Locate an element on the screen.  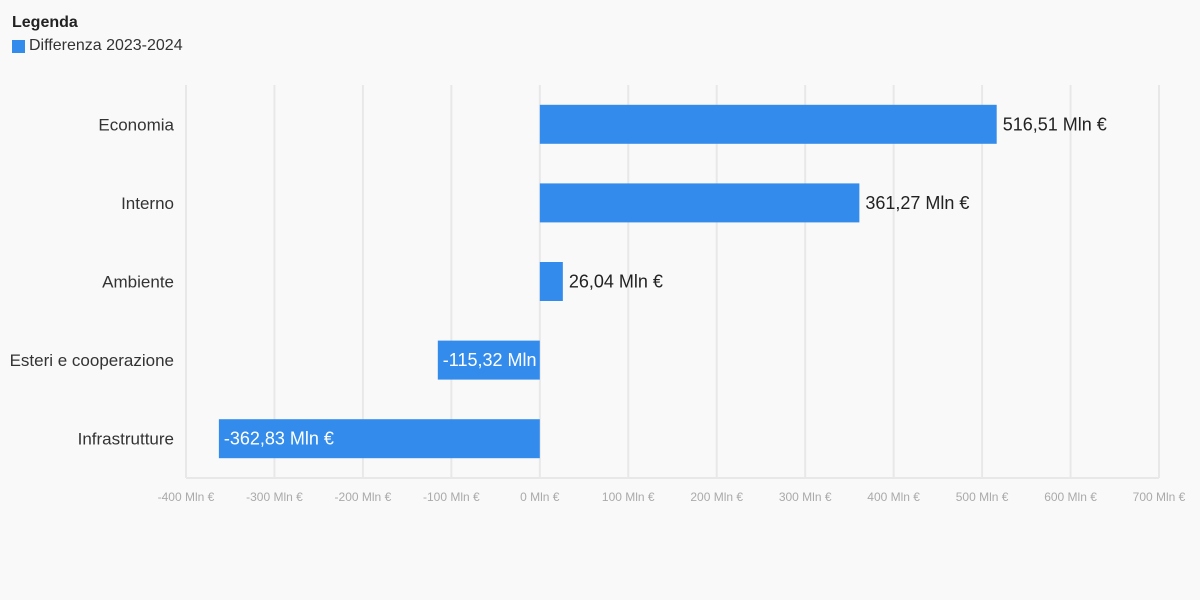
category-label: Infrastrutture is located at coordinates (126, 439).